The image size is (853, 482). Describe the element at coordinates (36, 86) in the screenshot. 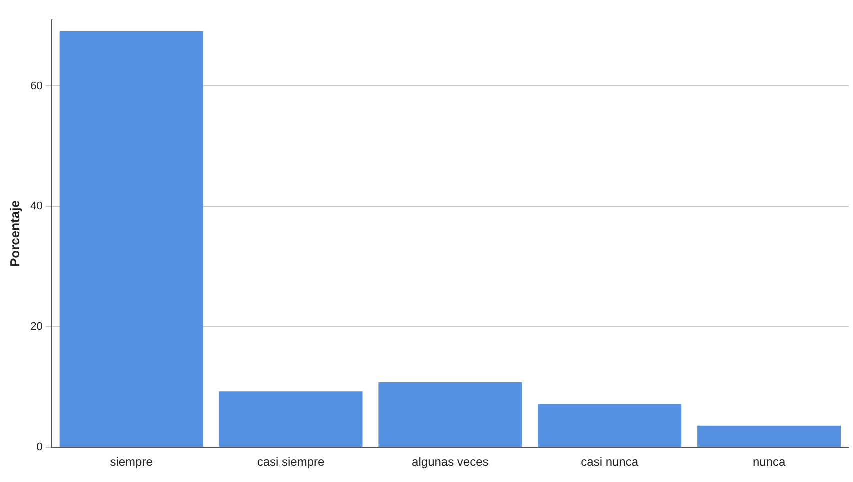

I see `y-tick-label: 60` at that location.